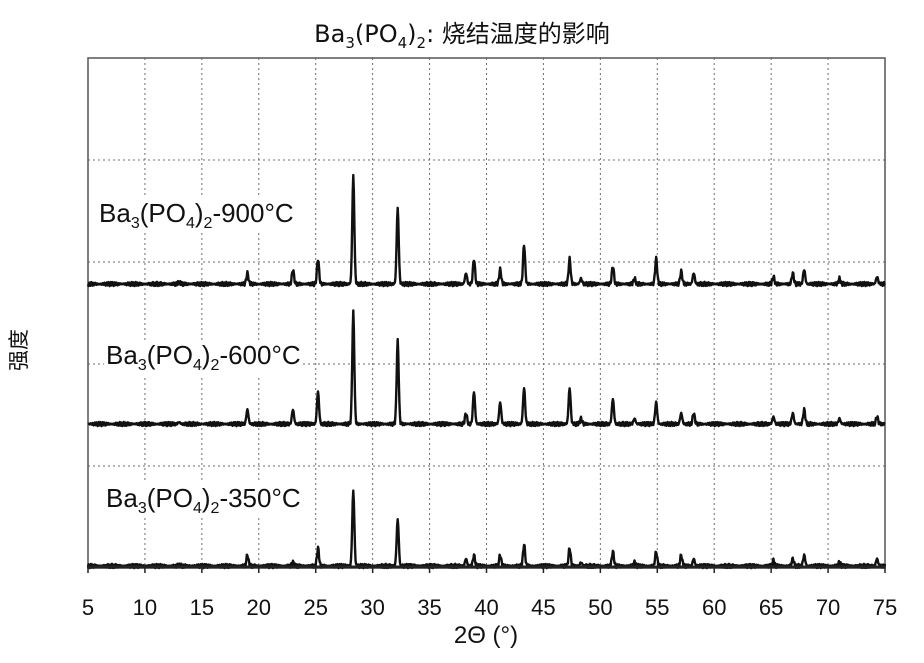 The height and width of the screenshot is (663, 924). I want to click on x-tick-label: 15, so click(202, 607).